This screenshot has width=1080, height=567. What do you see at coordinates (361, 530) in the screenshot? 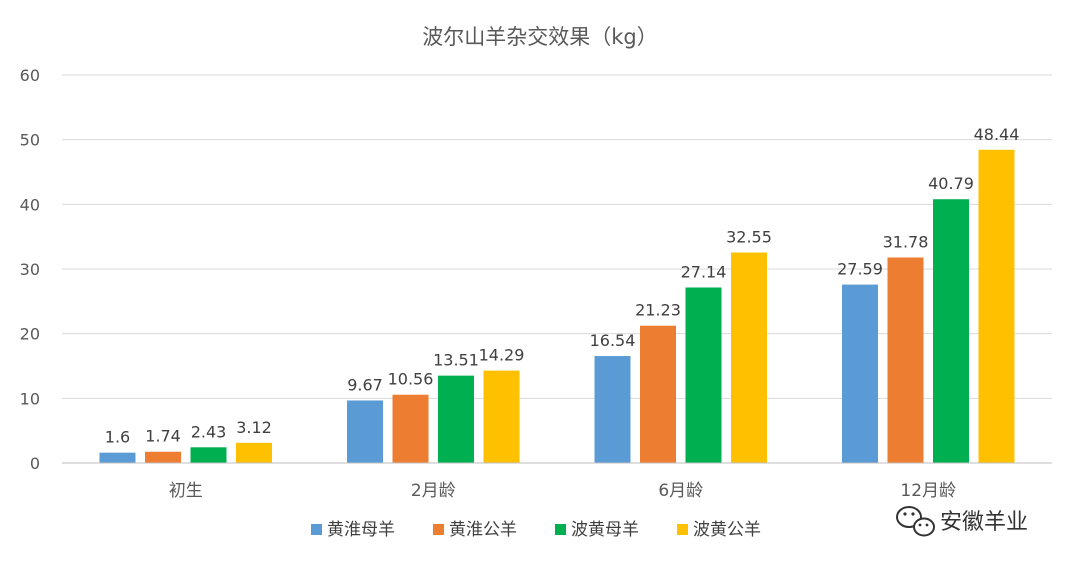
I see `legend-label: 黄淮母羊` at bounding box center [361, 530].